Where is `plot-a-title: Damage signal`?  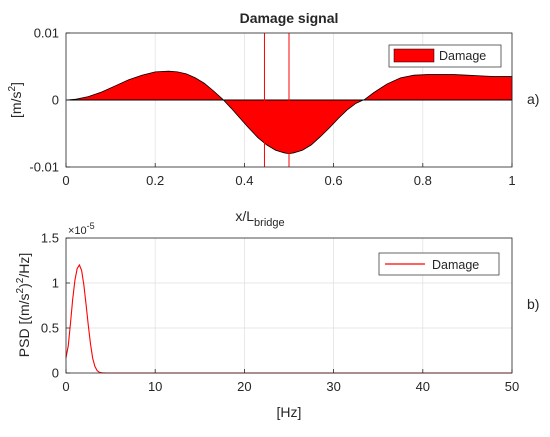
plot-a-title: Damage signal is located at coordinates (289, 18).